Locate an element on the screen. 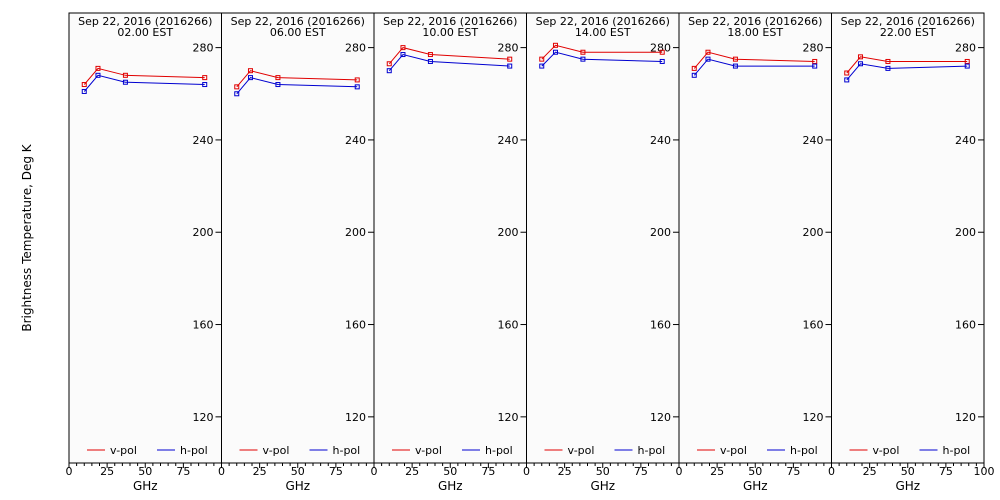 This screenshot has height=500, width=1000. panel-subtitle: 10.00 EST is located at coordinates (450, 32).